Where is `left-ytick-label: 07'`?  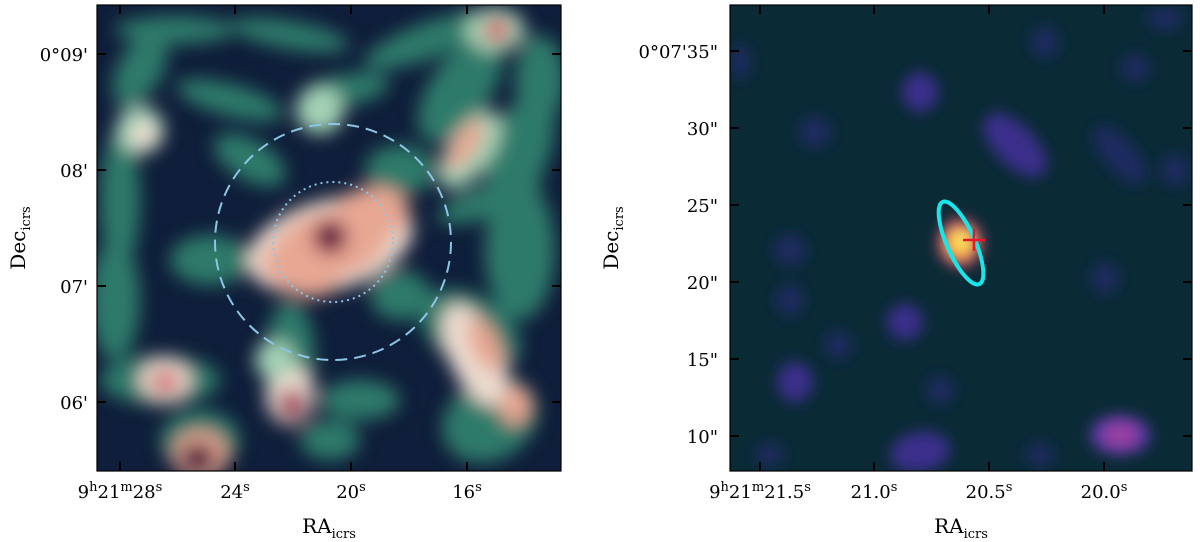 left-ytick-label: 07' is located at coordinates (74, 287).